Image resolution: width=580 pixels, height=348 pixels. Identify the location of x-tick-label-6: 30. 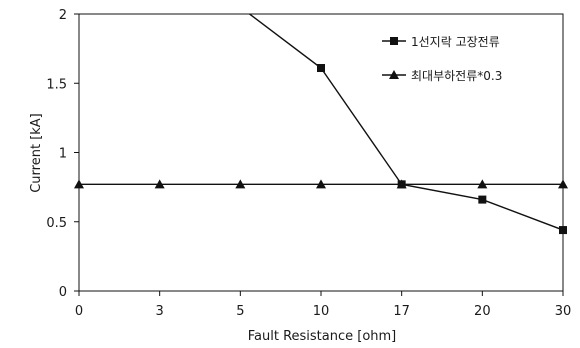
(563, 311).